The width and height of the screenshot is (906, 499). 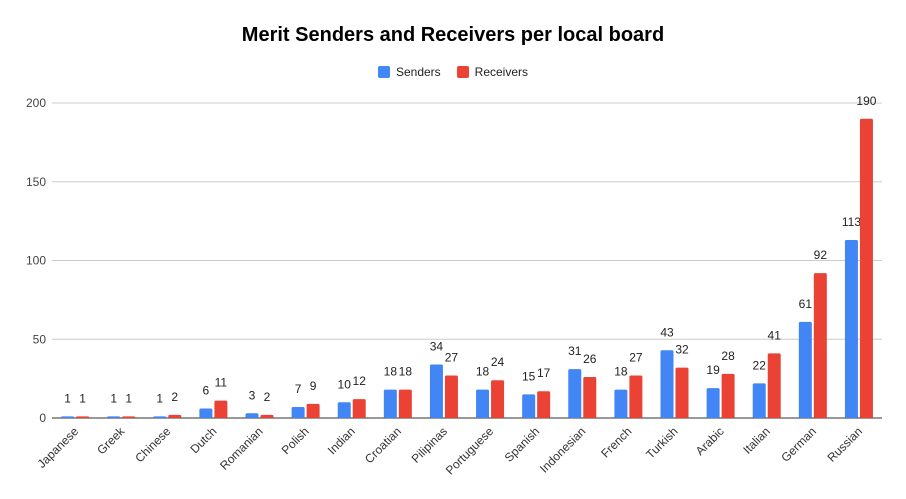 I want to click on legend-item-senders: Senders, so click(x=409, y=72).